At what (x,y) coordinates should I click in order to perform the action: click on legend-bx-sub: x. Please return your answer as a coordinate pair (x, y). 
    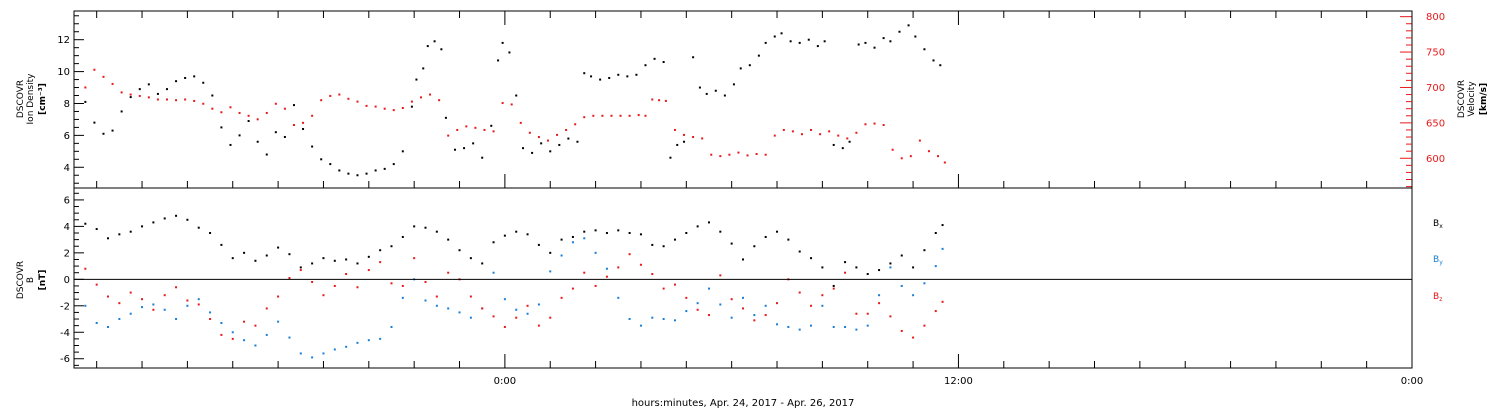
    Looking at the image, I should click on (1441, 226).